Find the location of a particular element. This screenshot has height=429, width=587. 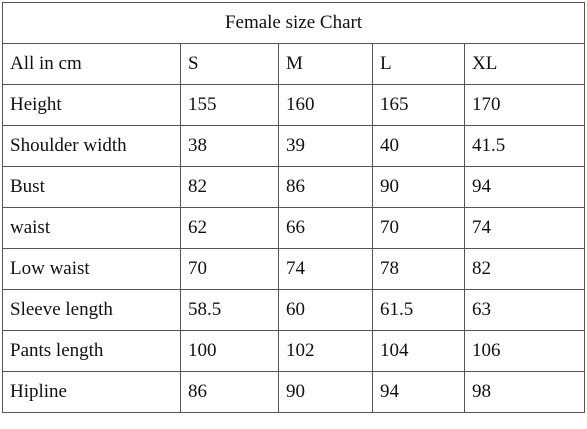

data-row: Hipline 86 90 94 98 is located at coordinates (294, 392).